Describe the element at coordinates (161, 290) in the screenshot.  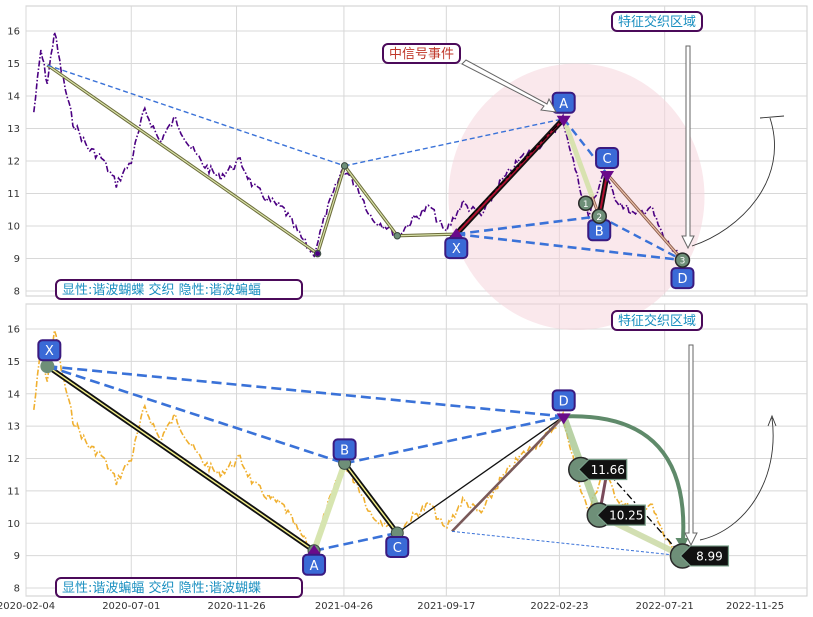
I see `top-pattern-caption: 显性:谐波蝴蝶 交织 隐性:谐波蝙蝠` at that location.